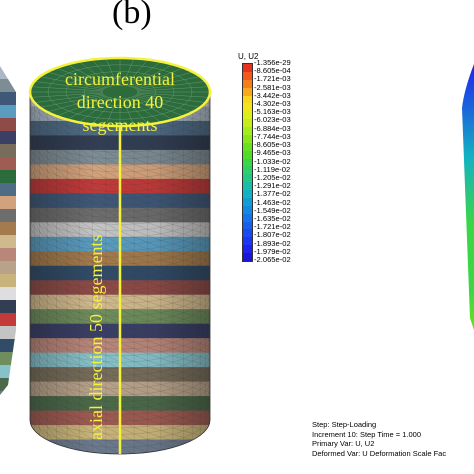 This screenshot has height=474, width=474. What do you see at coordinates (272, 104) in the screenshot?
I see `legend-value: -4.302e-03` at bounding box center [272, 104].